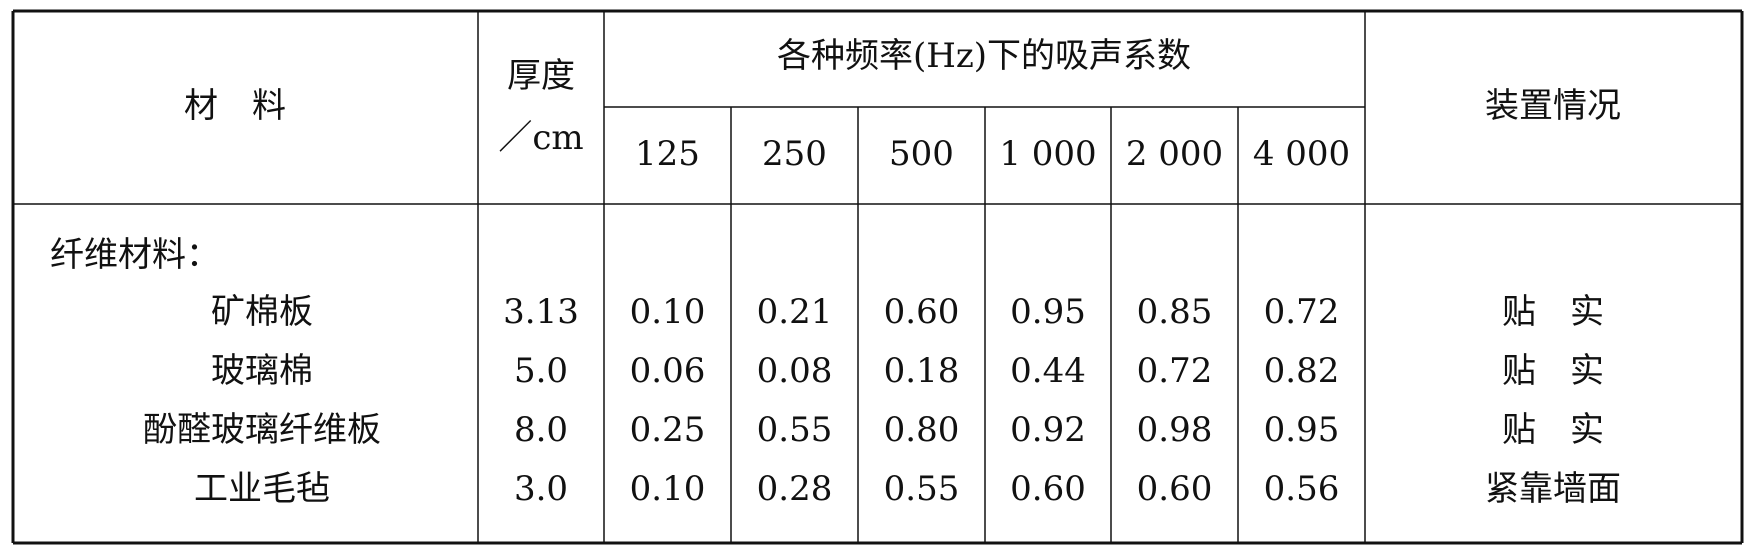 The width and height of the screenshot is (1751, 551). I want to click on thickness: 8.0, so click(541, 430).